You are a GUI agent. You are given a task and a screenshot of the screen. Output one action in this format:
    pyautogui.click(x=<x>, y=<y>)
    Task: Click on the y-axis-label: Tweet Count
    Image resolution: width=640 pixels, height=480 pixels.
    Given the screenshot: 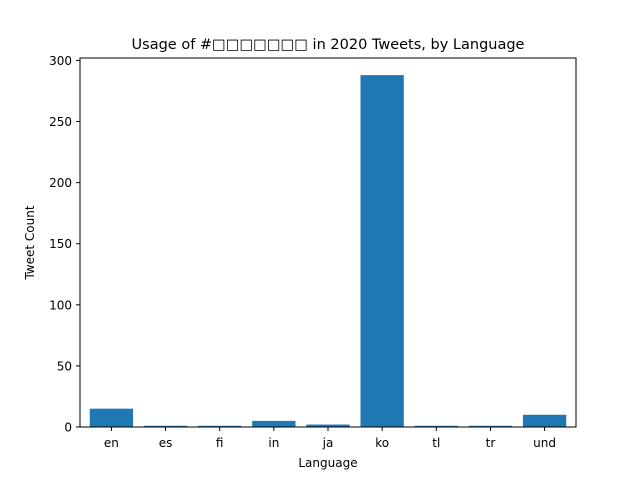 What is the action you would take?
    pyautogui.click(x=30, y=242)
    